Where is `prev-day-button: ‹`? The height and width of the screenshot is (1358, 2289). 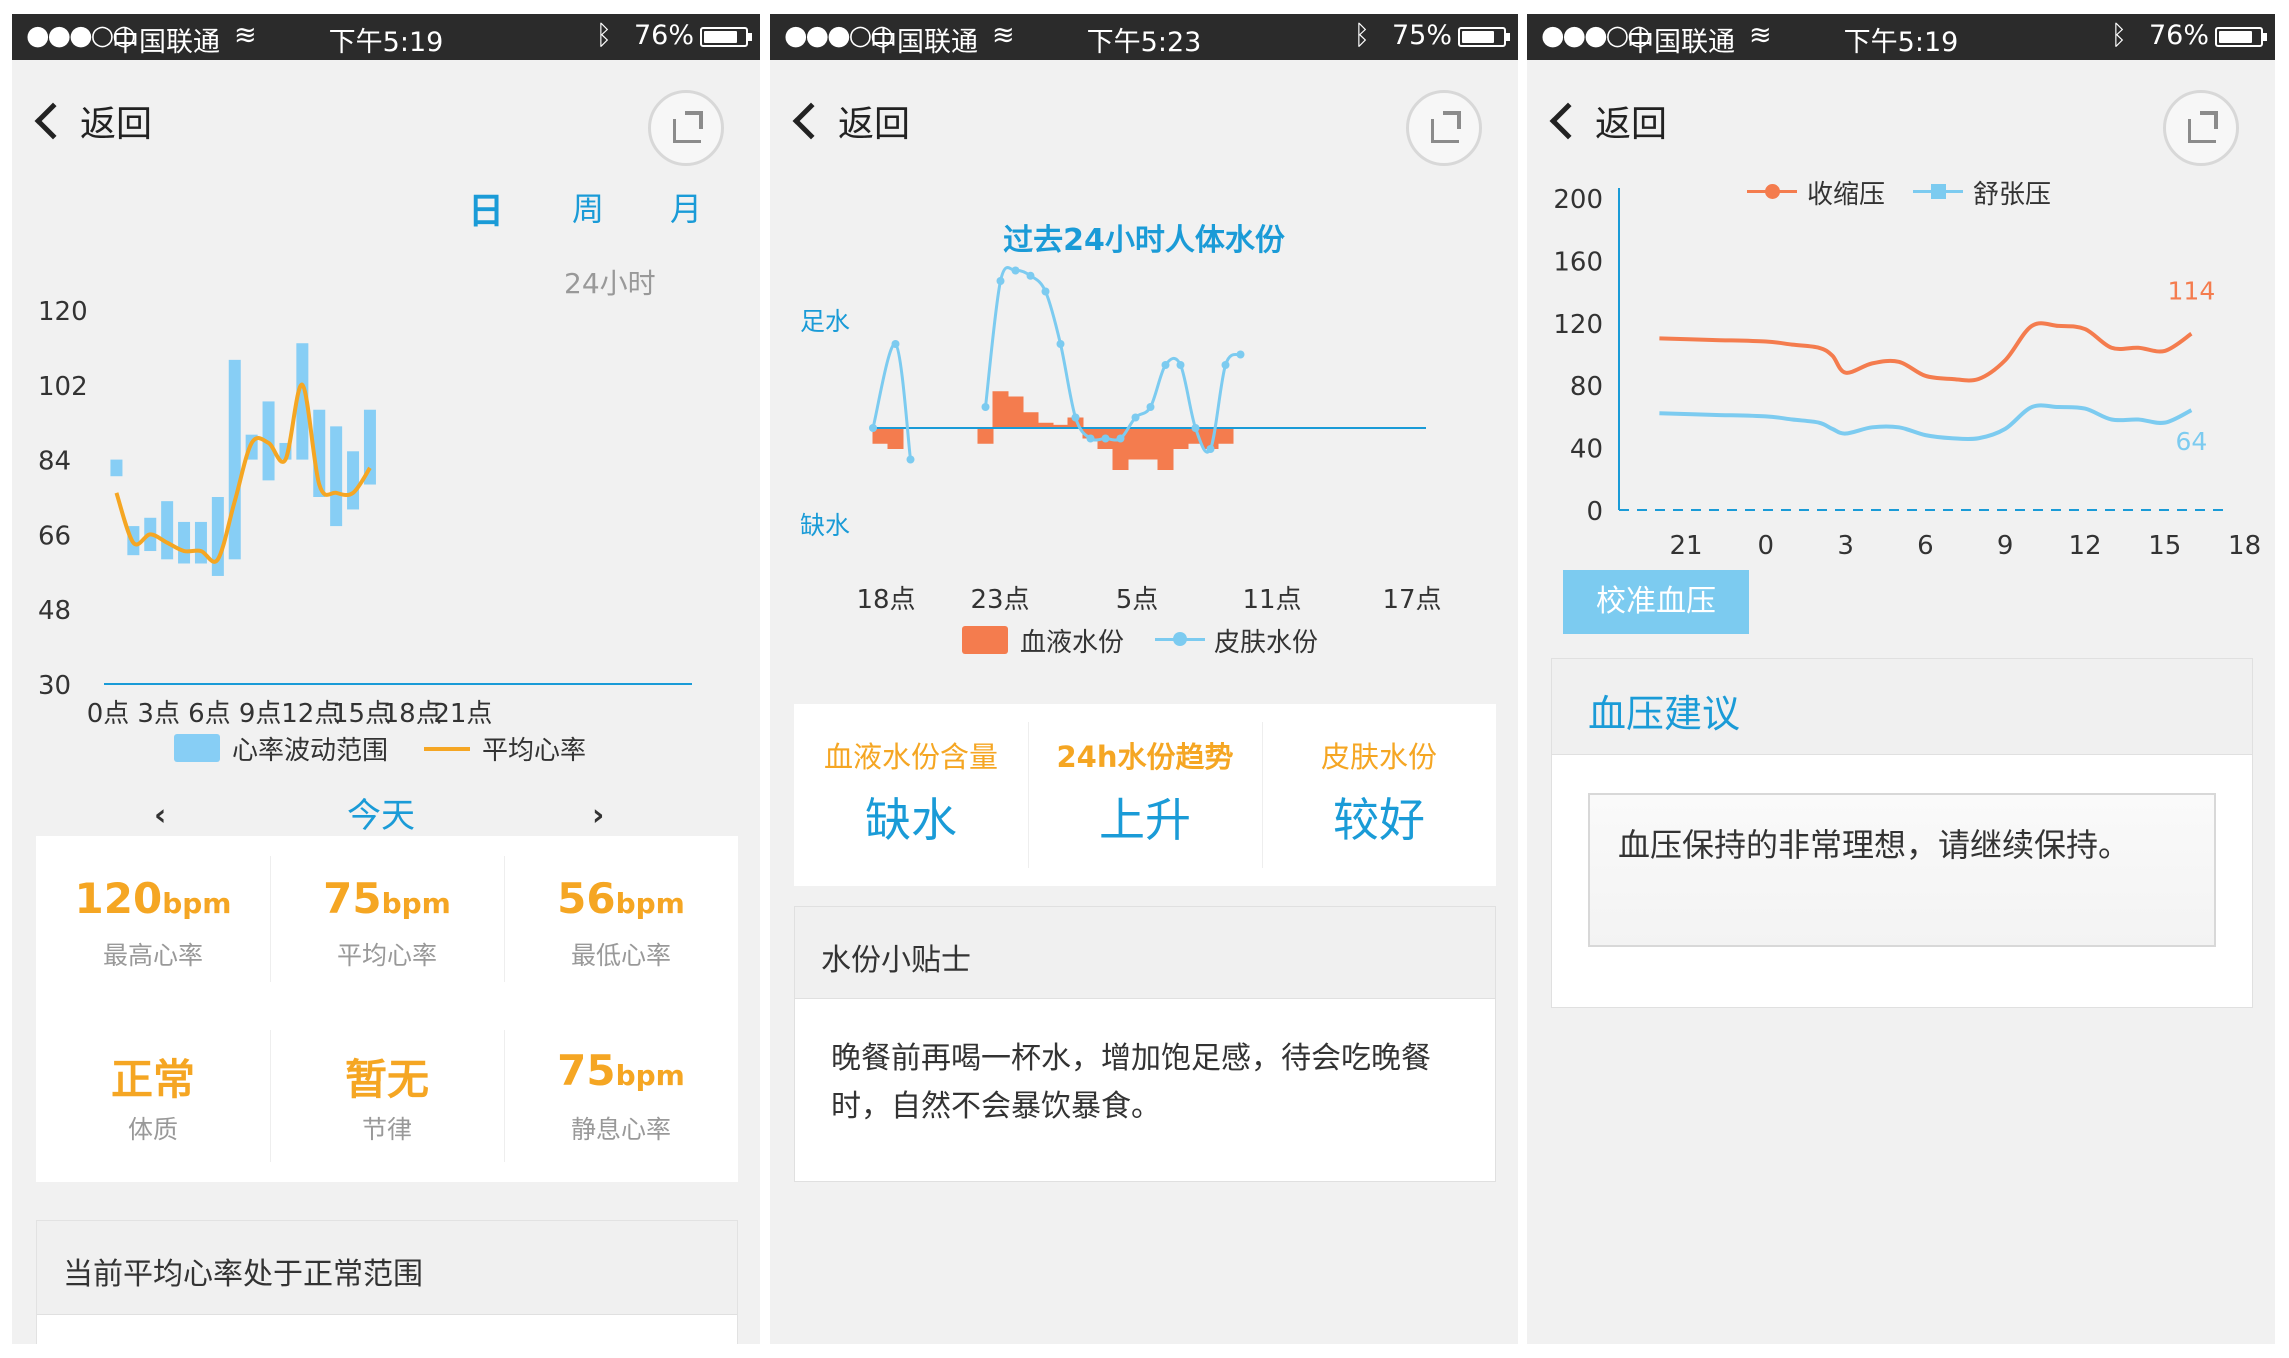 prev-day-button: ‹ is located at coordinates (160, 815).